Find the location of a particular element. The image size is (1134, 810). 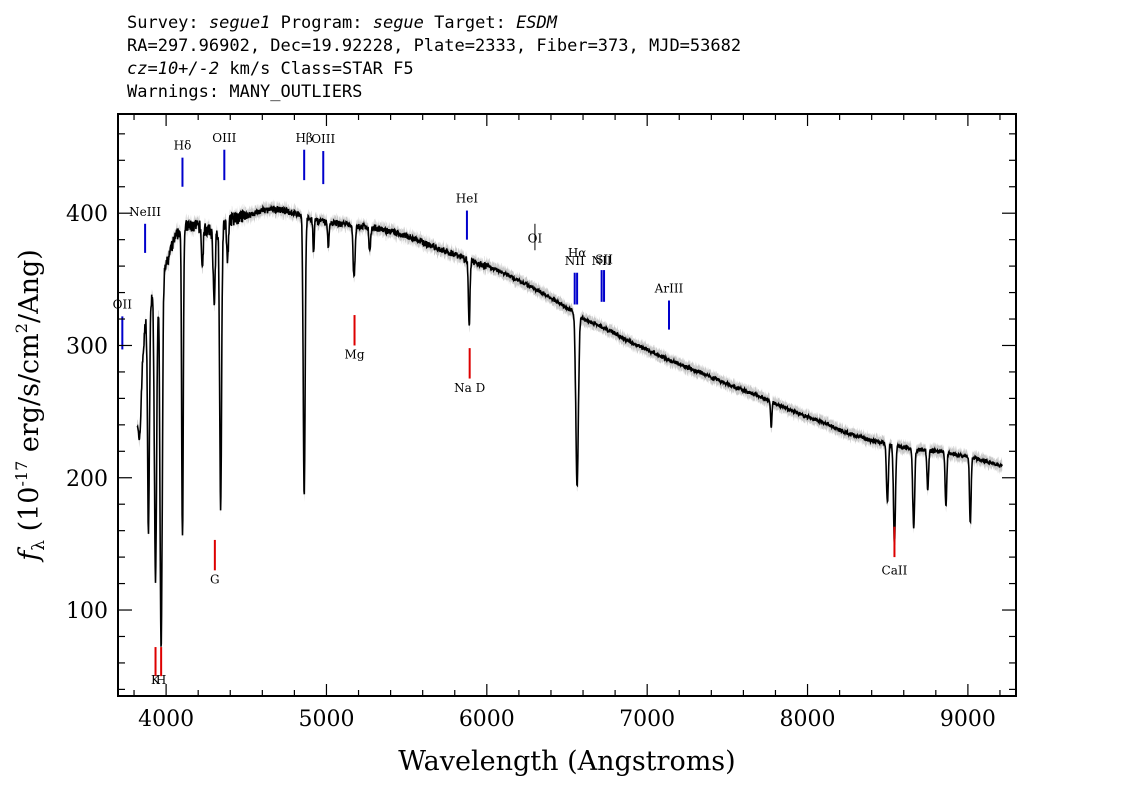

program-label: Program: is located at coordinates (321, 23).